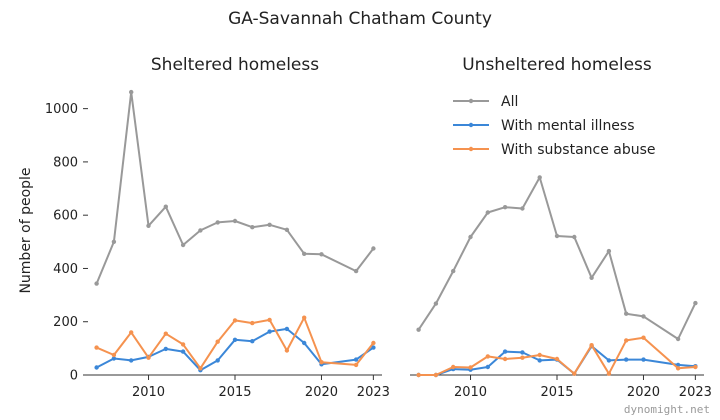 This screenshot has width=720, height=420. I want to click on legend-label: All, so click(509, 102).